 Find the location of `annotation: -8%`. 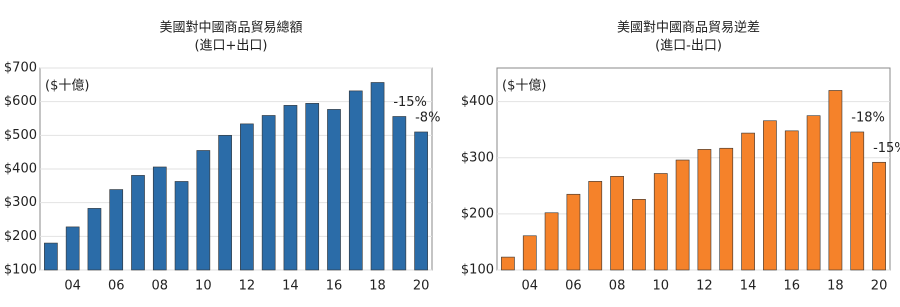

annotation: -8% is located at coordinates (427, 117).